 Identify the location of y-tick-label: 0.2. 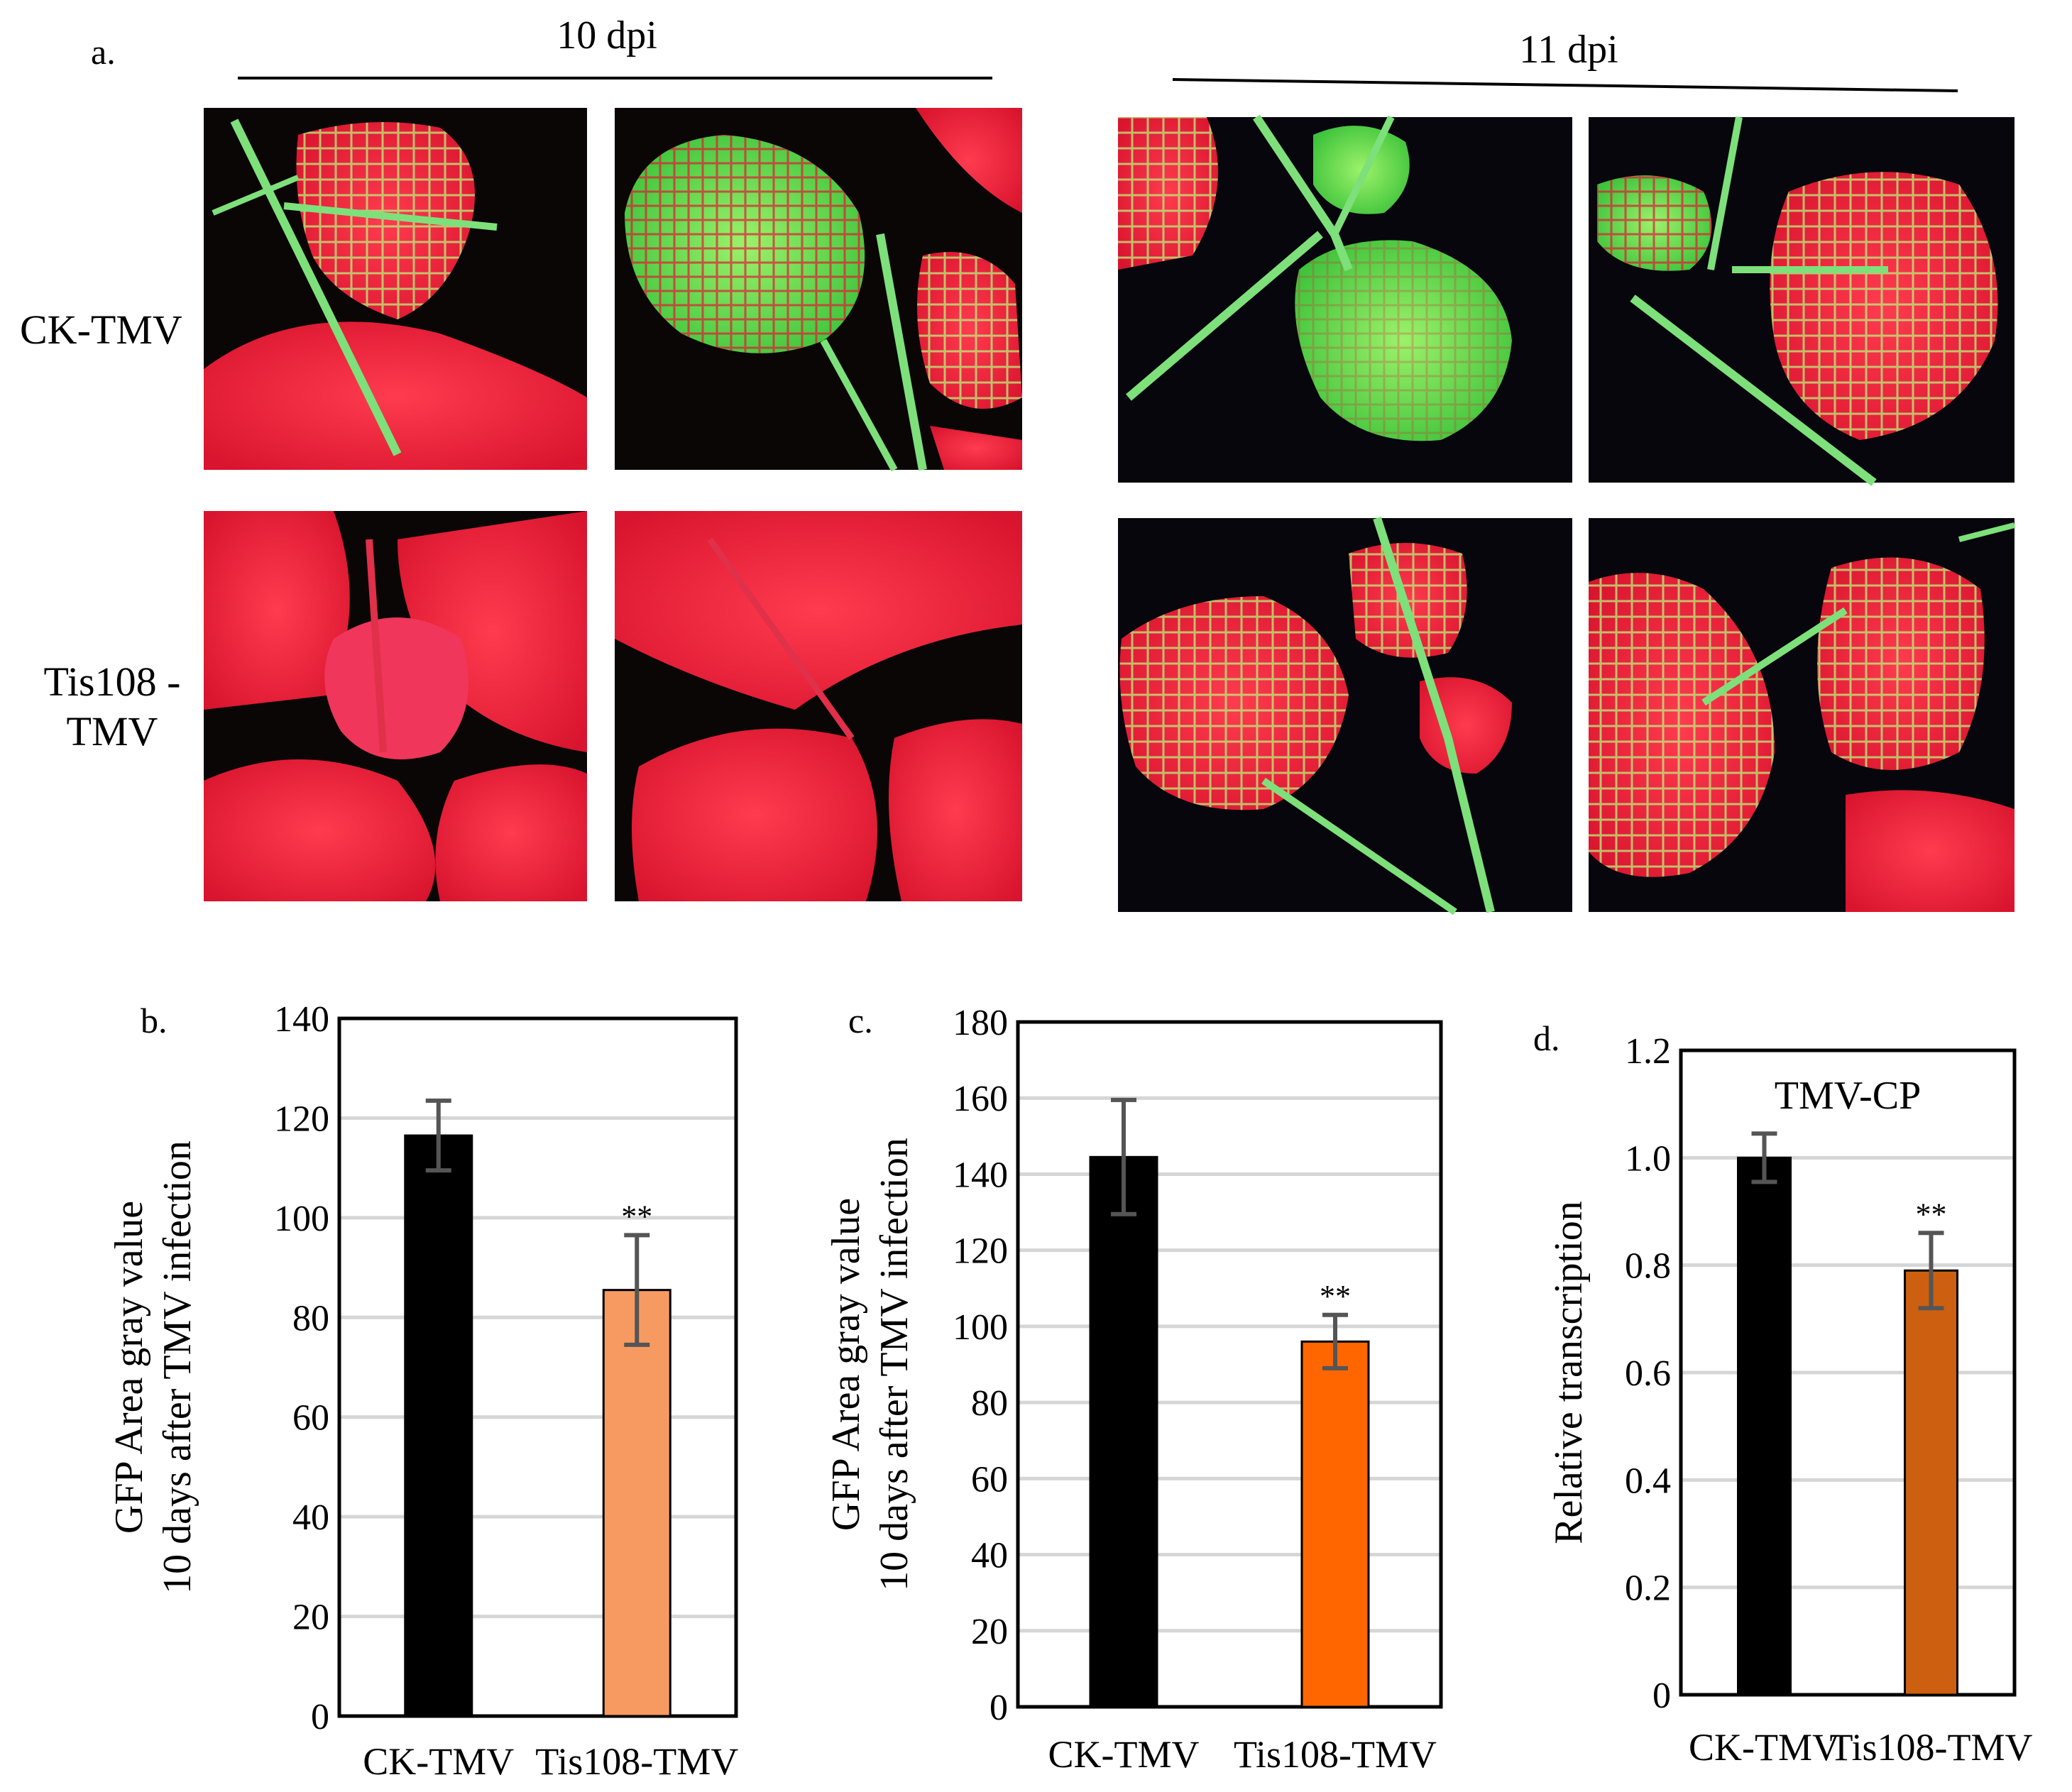
(1648, 1588).